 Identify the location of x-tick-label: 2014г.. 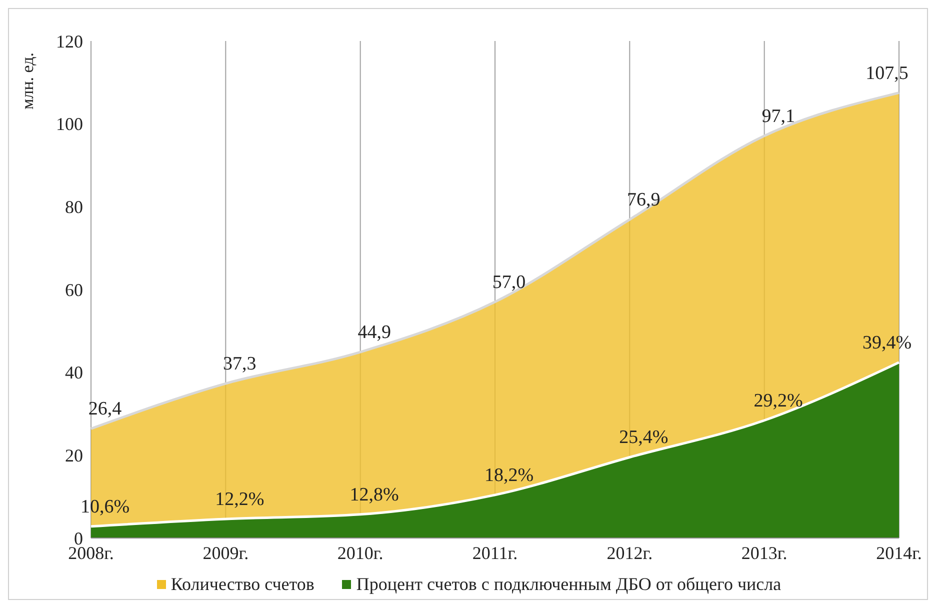
(899, 552).